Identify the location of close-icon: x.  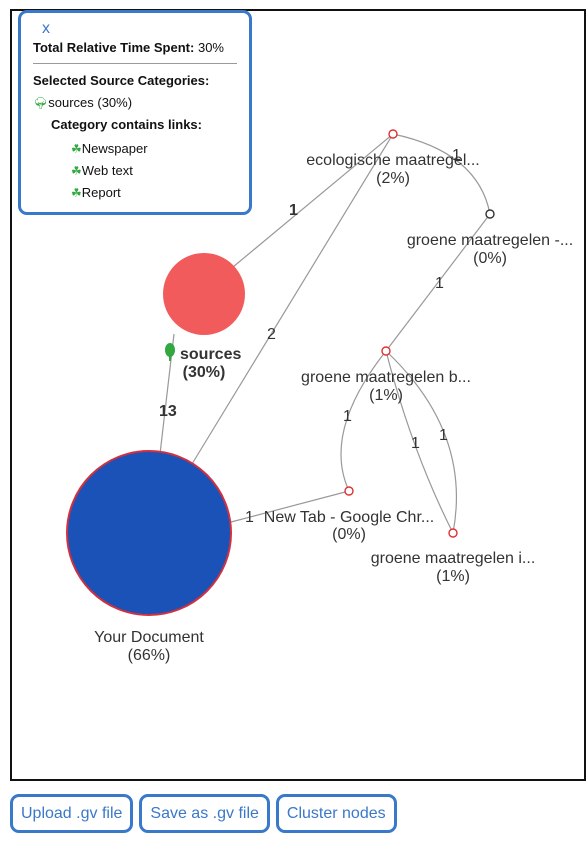
(46, 28).